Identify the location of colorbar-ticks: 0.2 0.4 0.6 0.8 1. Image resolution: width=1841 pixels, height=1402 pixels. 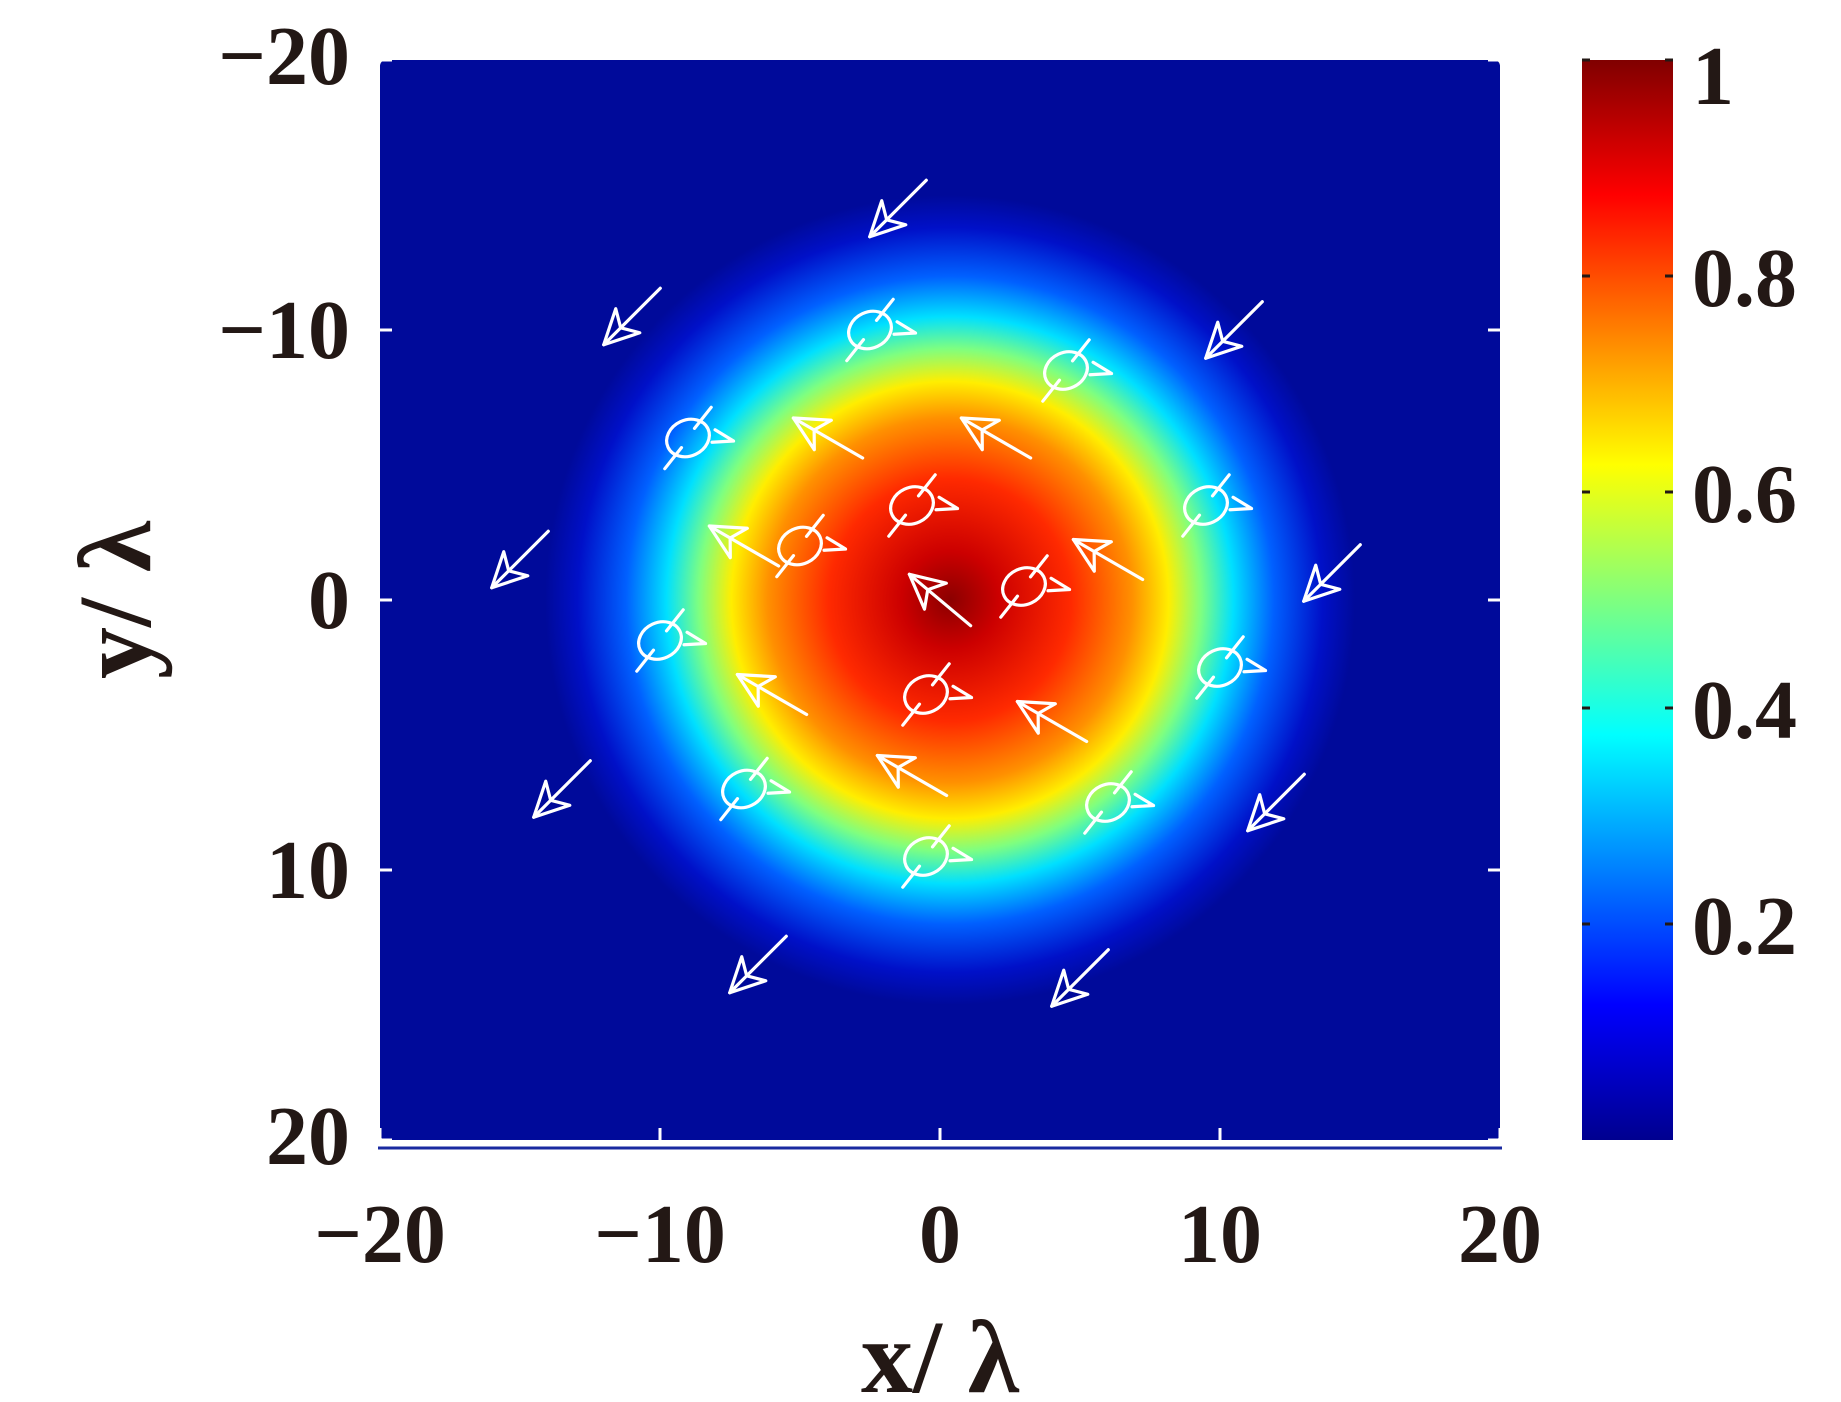
(1689, 501).